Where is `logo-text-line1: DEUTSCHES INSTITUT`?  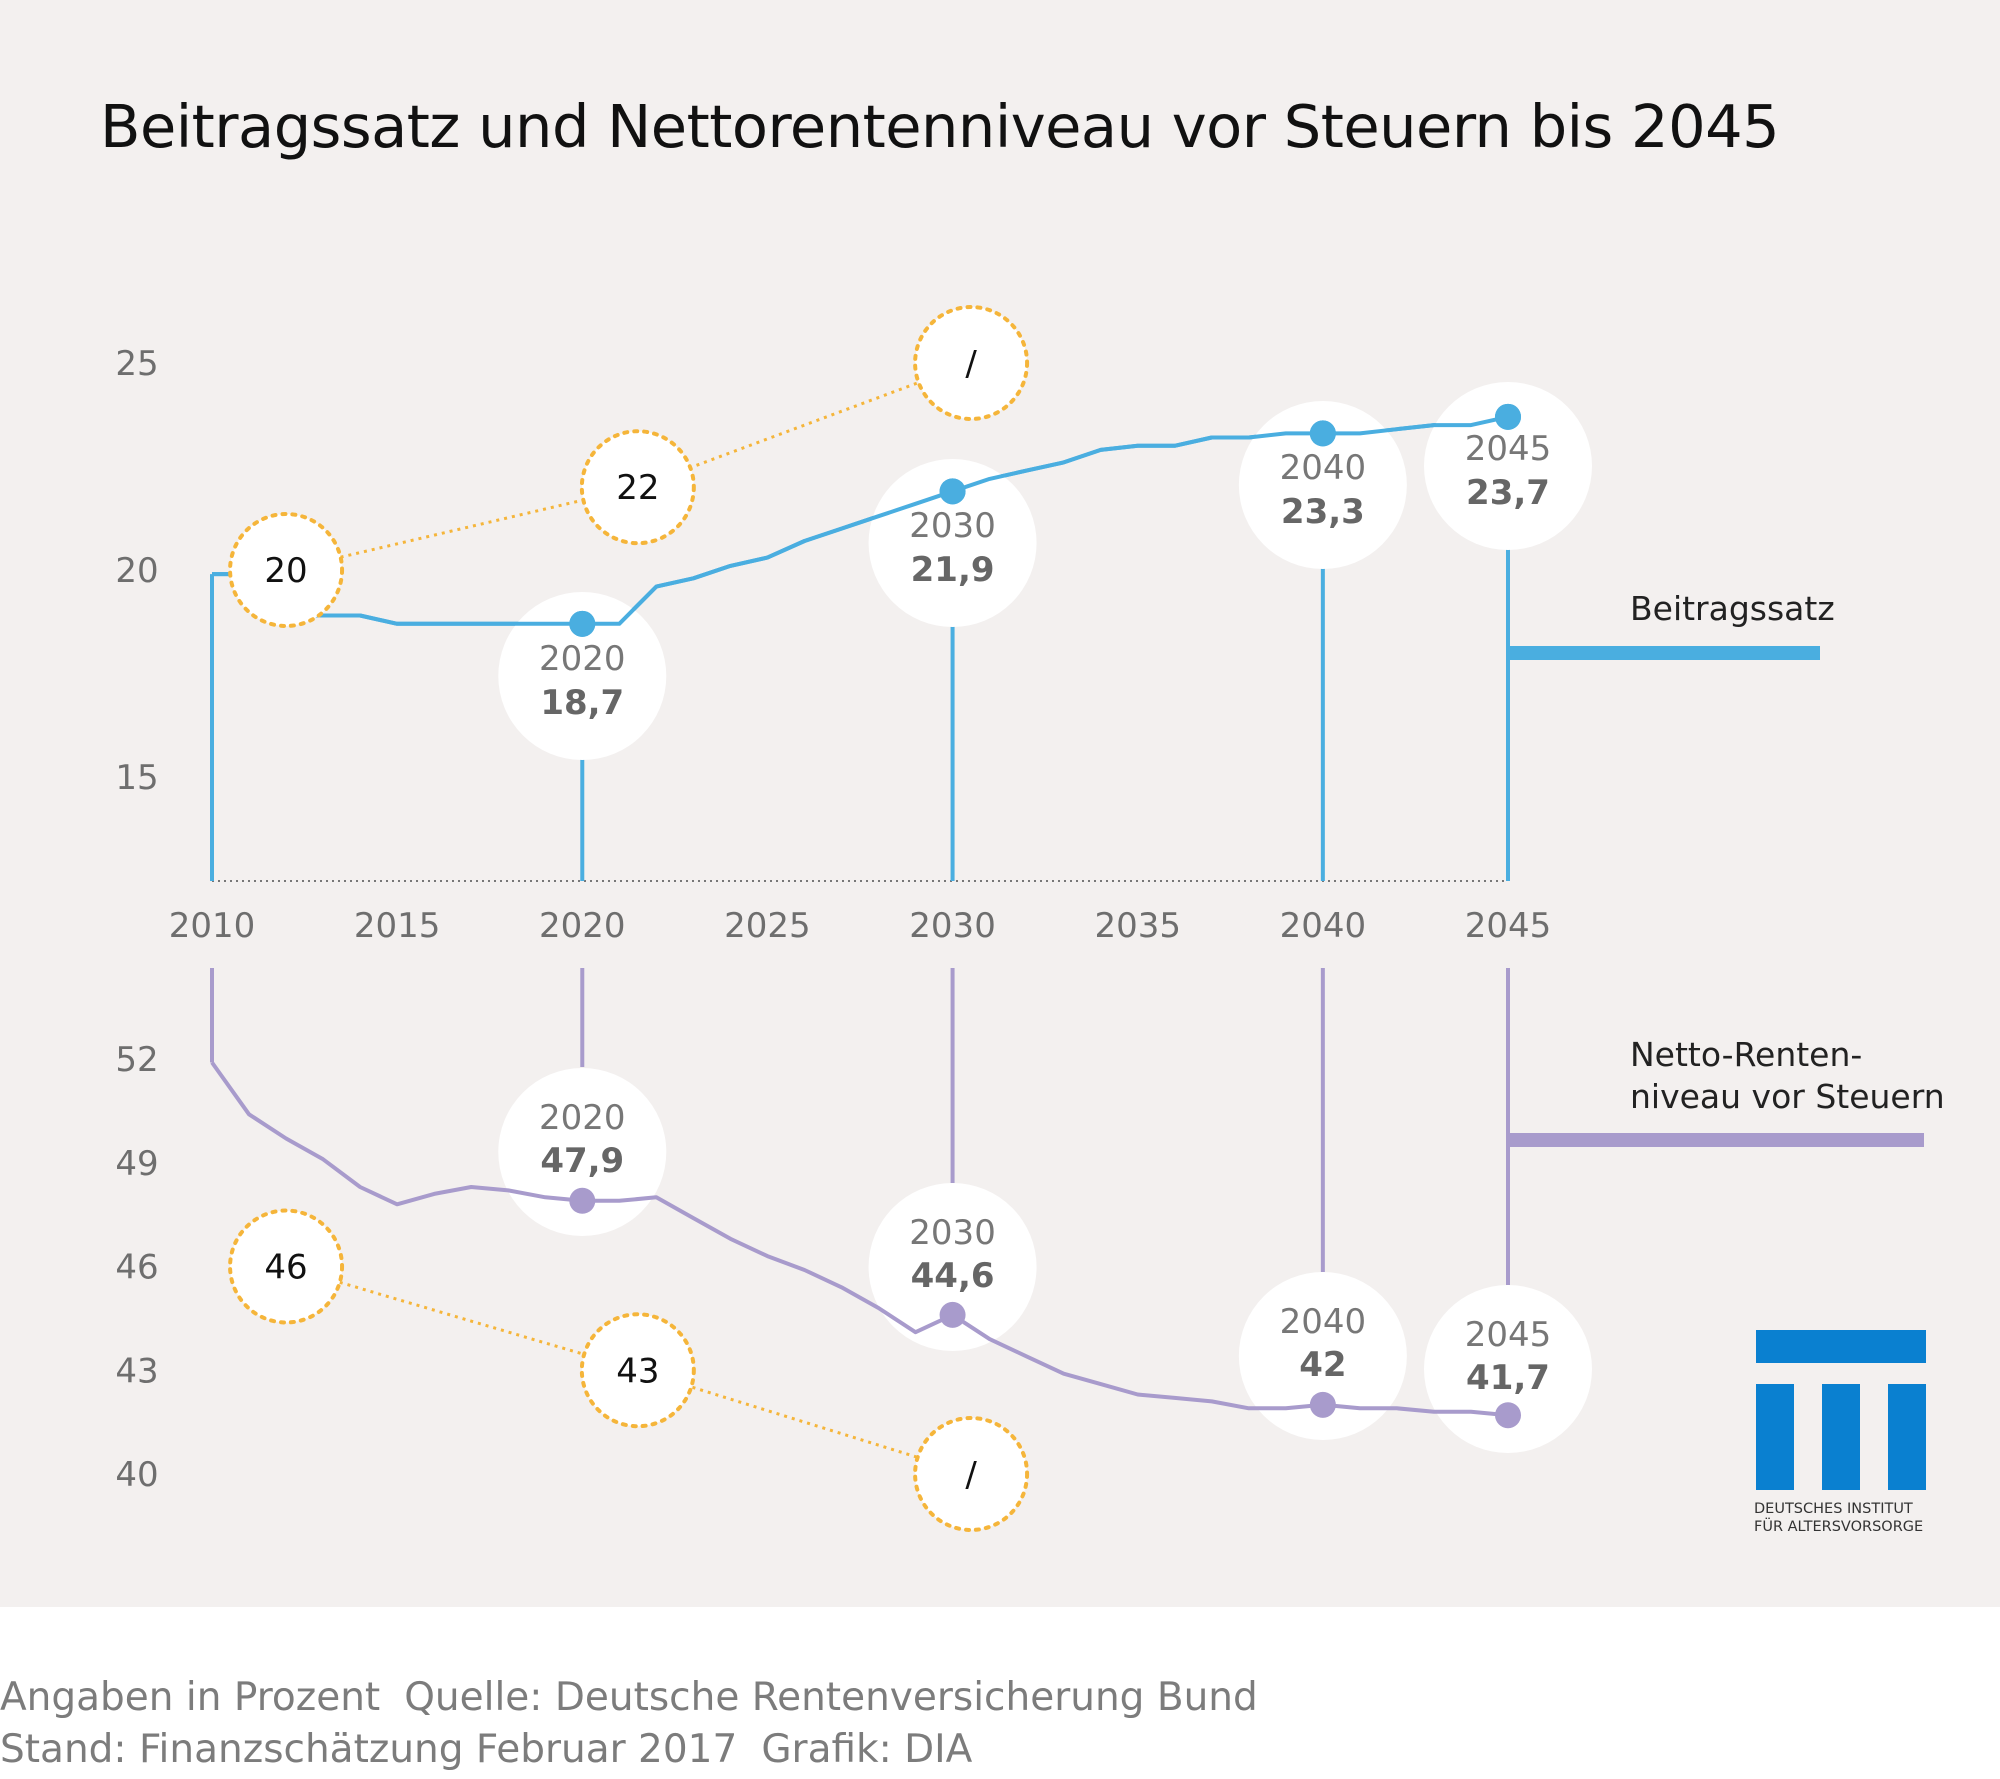
logo-text-line1: DEUTSCHES INSTITUT is located at coordinates (1833, 1509).